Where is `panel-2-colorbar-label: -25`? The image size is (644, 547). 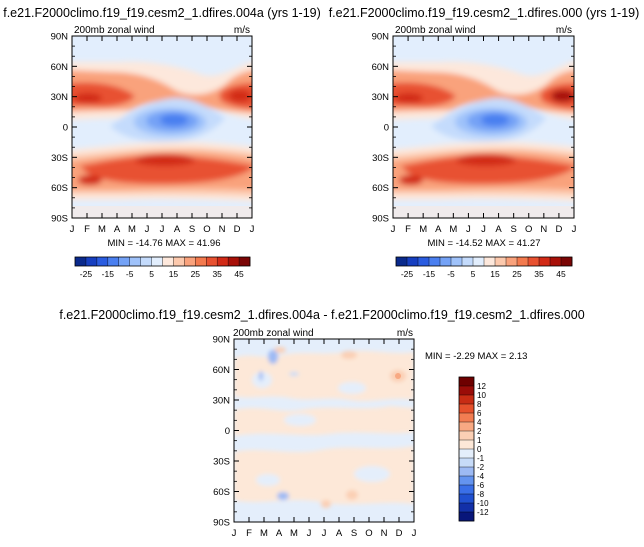 panel-2-colorbar-label: -25 is located at coordinates (407, 274).